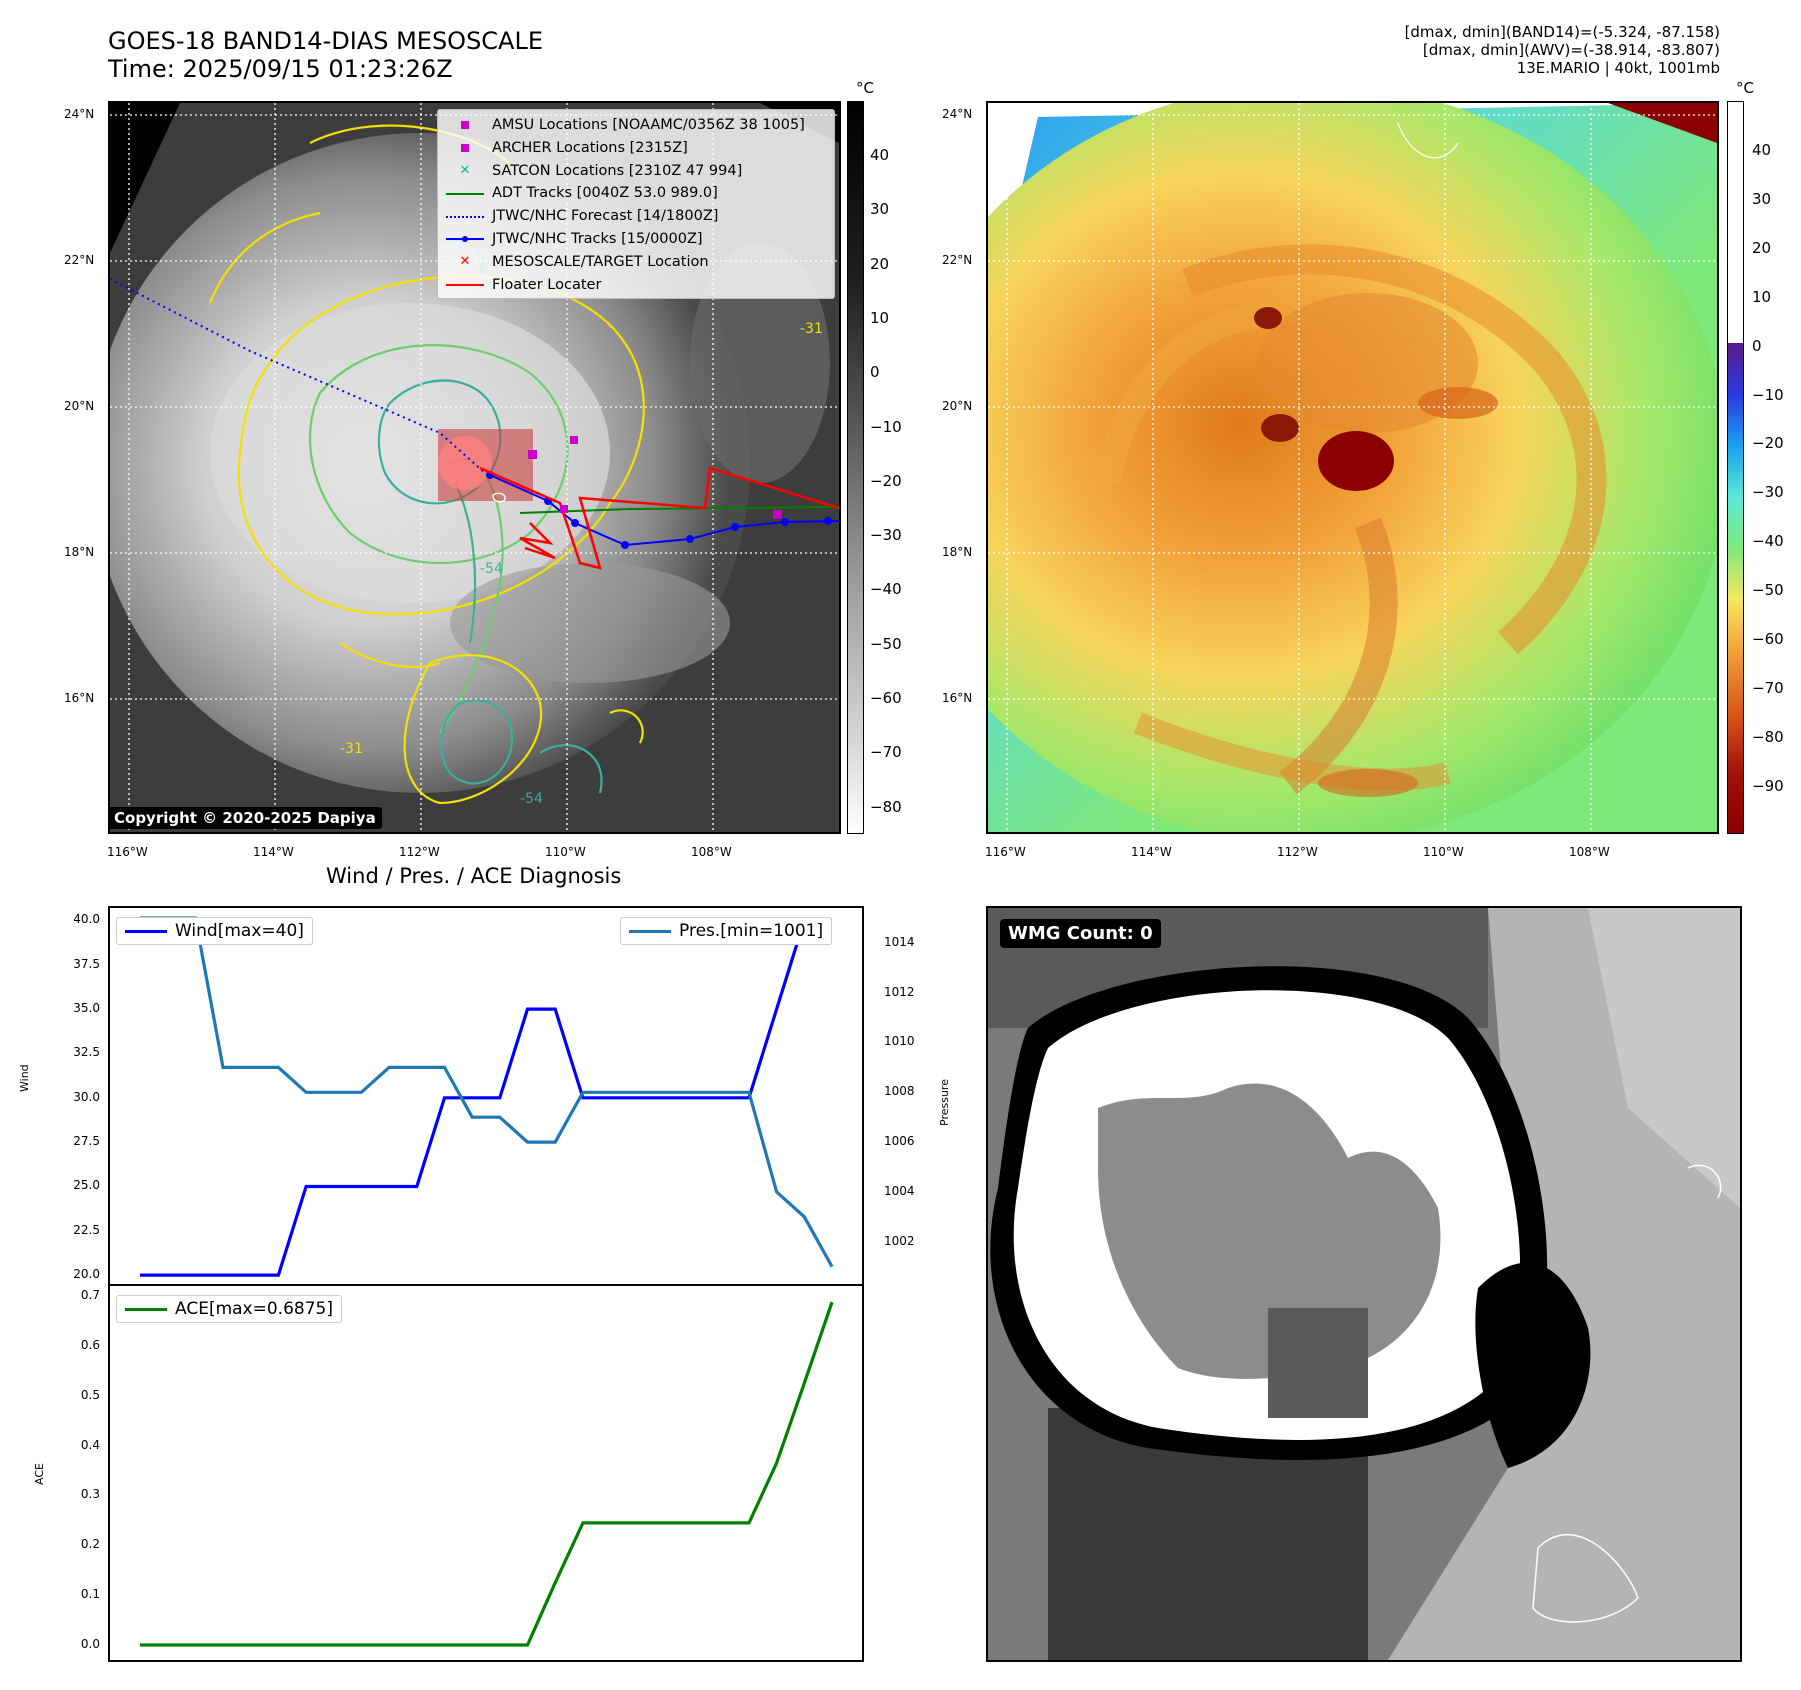 The width and height of the screenshot is (1801, 1690). I want to click on dotted-line-icon, so click(465, 217).